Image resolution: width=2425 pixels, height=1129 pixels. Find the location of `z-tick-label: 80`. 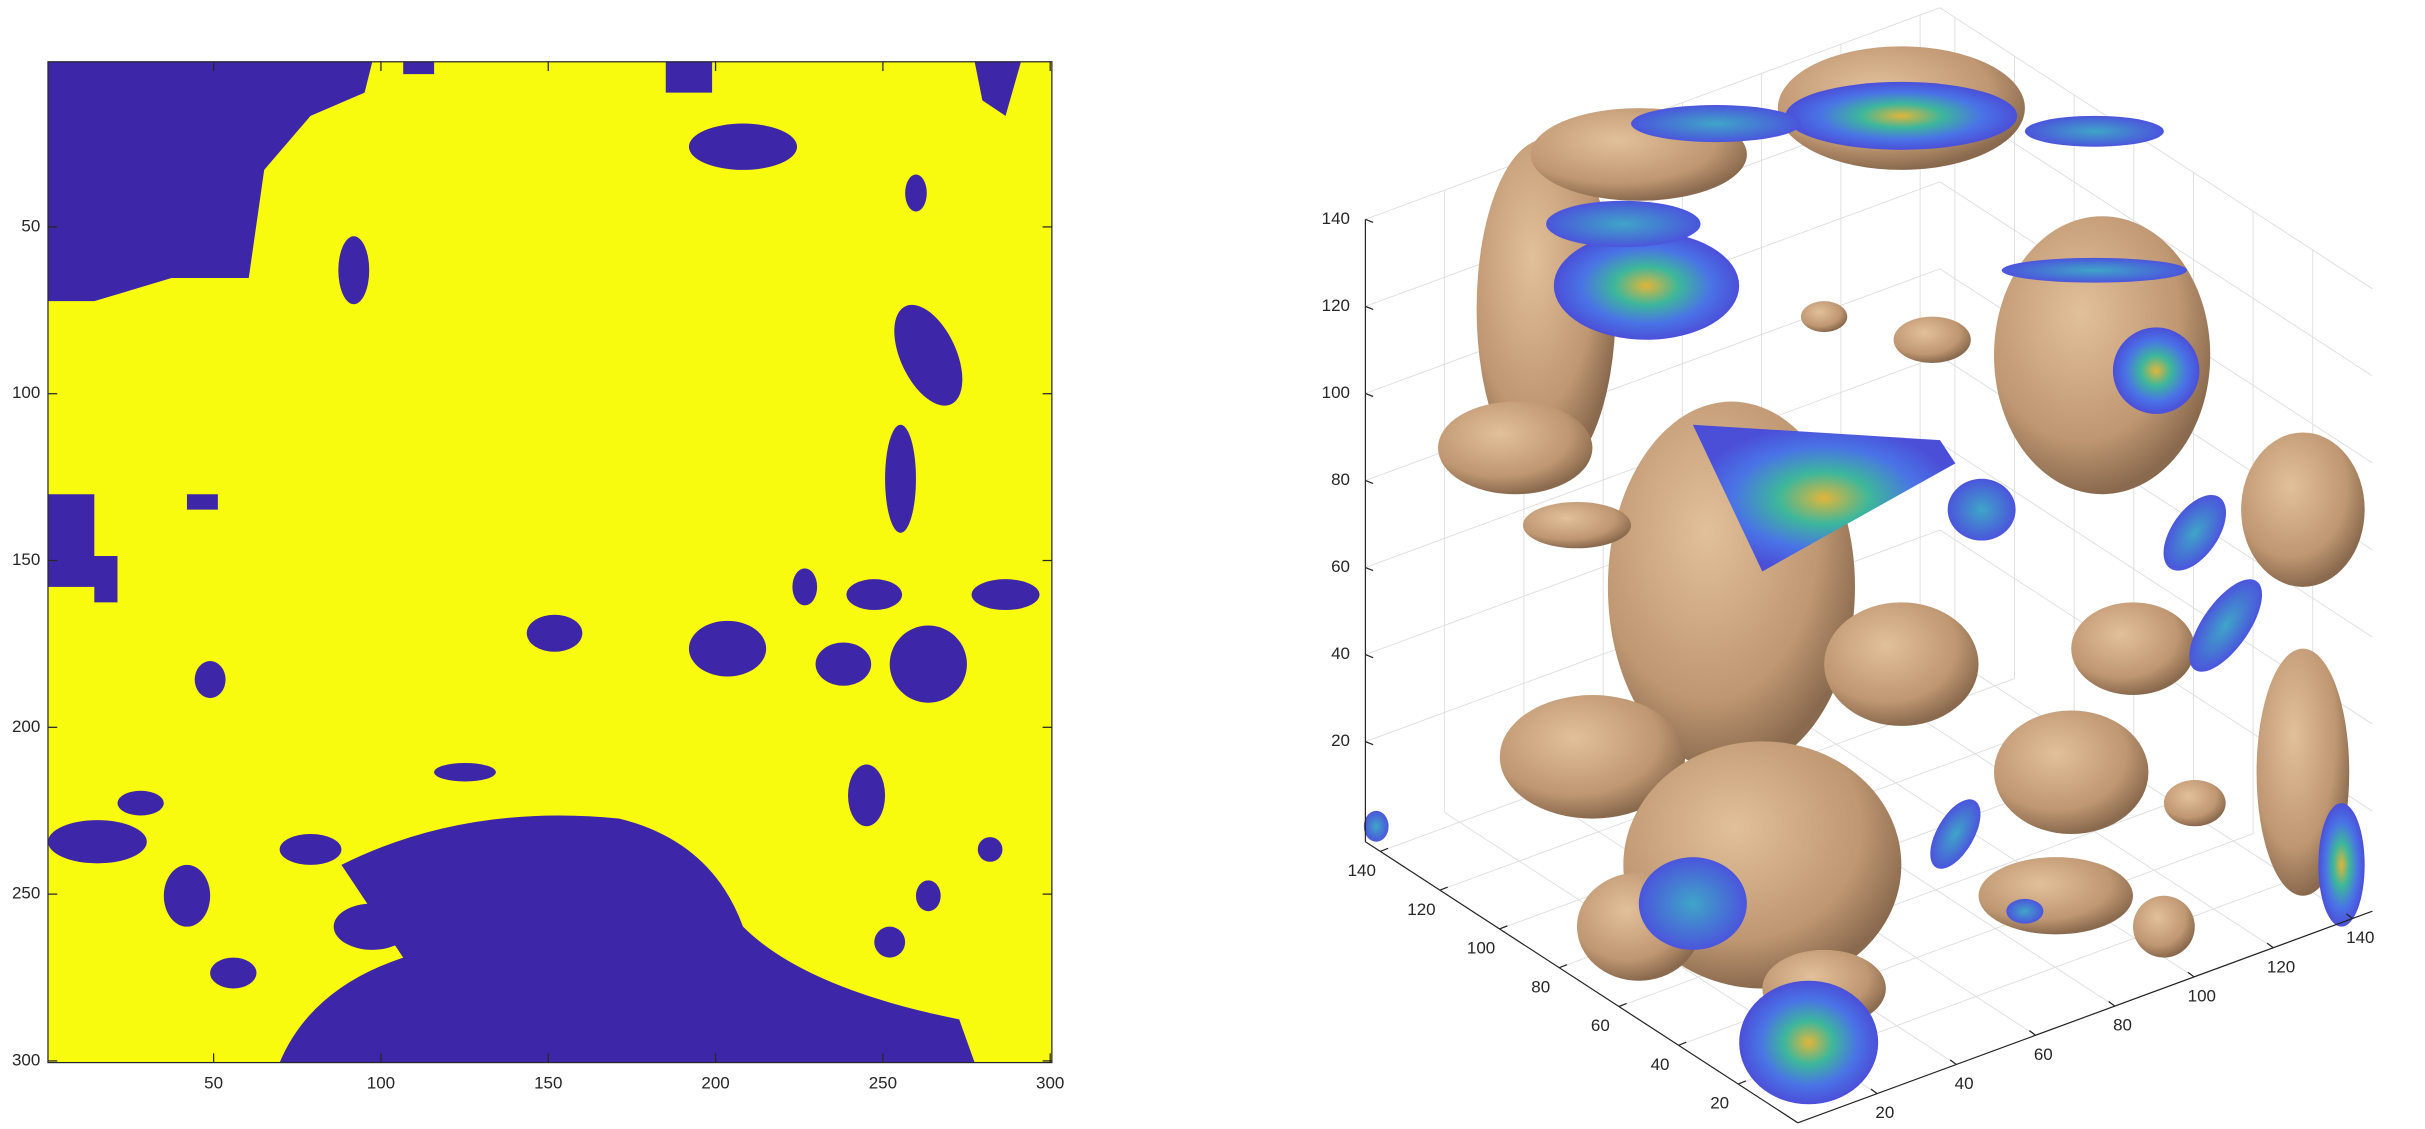

z-tick-label: 80 is located at coordinates (1340, 479).